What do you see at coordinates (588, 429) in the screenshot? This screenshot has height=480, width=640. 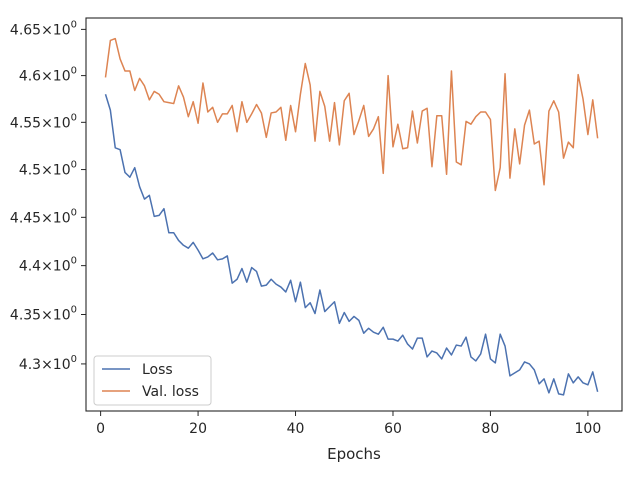 I see `x-tick-label: 100` at bounding box center [588, 429].